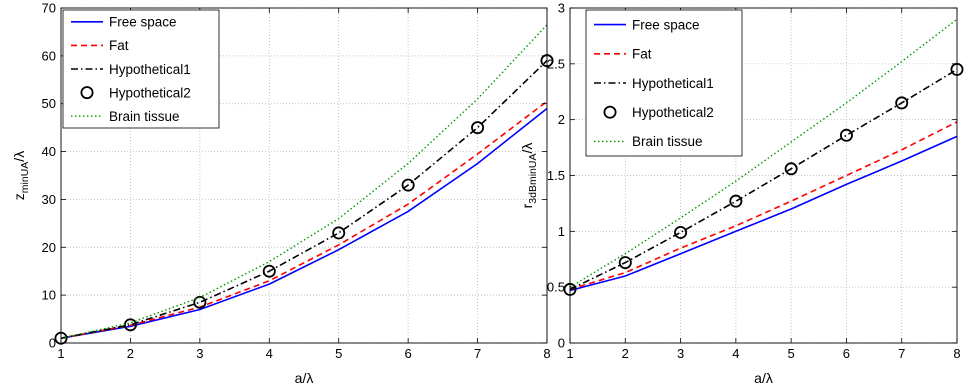 The image size is (966, 390). Describe the element at coordinates (556, 63) in the screenshot. I see `y-tick-label: 2.5` at that location.